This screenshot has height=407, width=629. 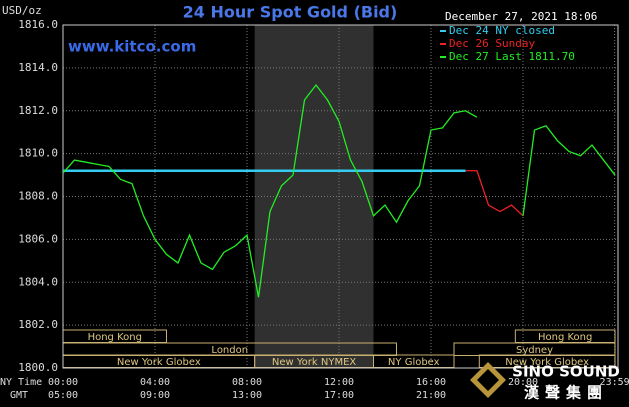 What do you see at coordinates (38, 238) in the screenshot?
I see `y-tick-label: 1806.0` at bounding box center [38, 238].